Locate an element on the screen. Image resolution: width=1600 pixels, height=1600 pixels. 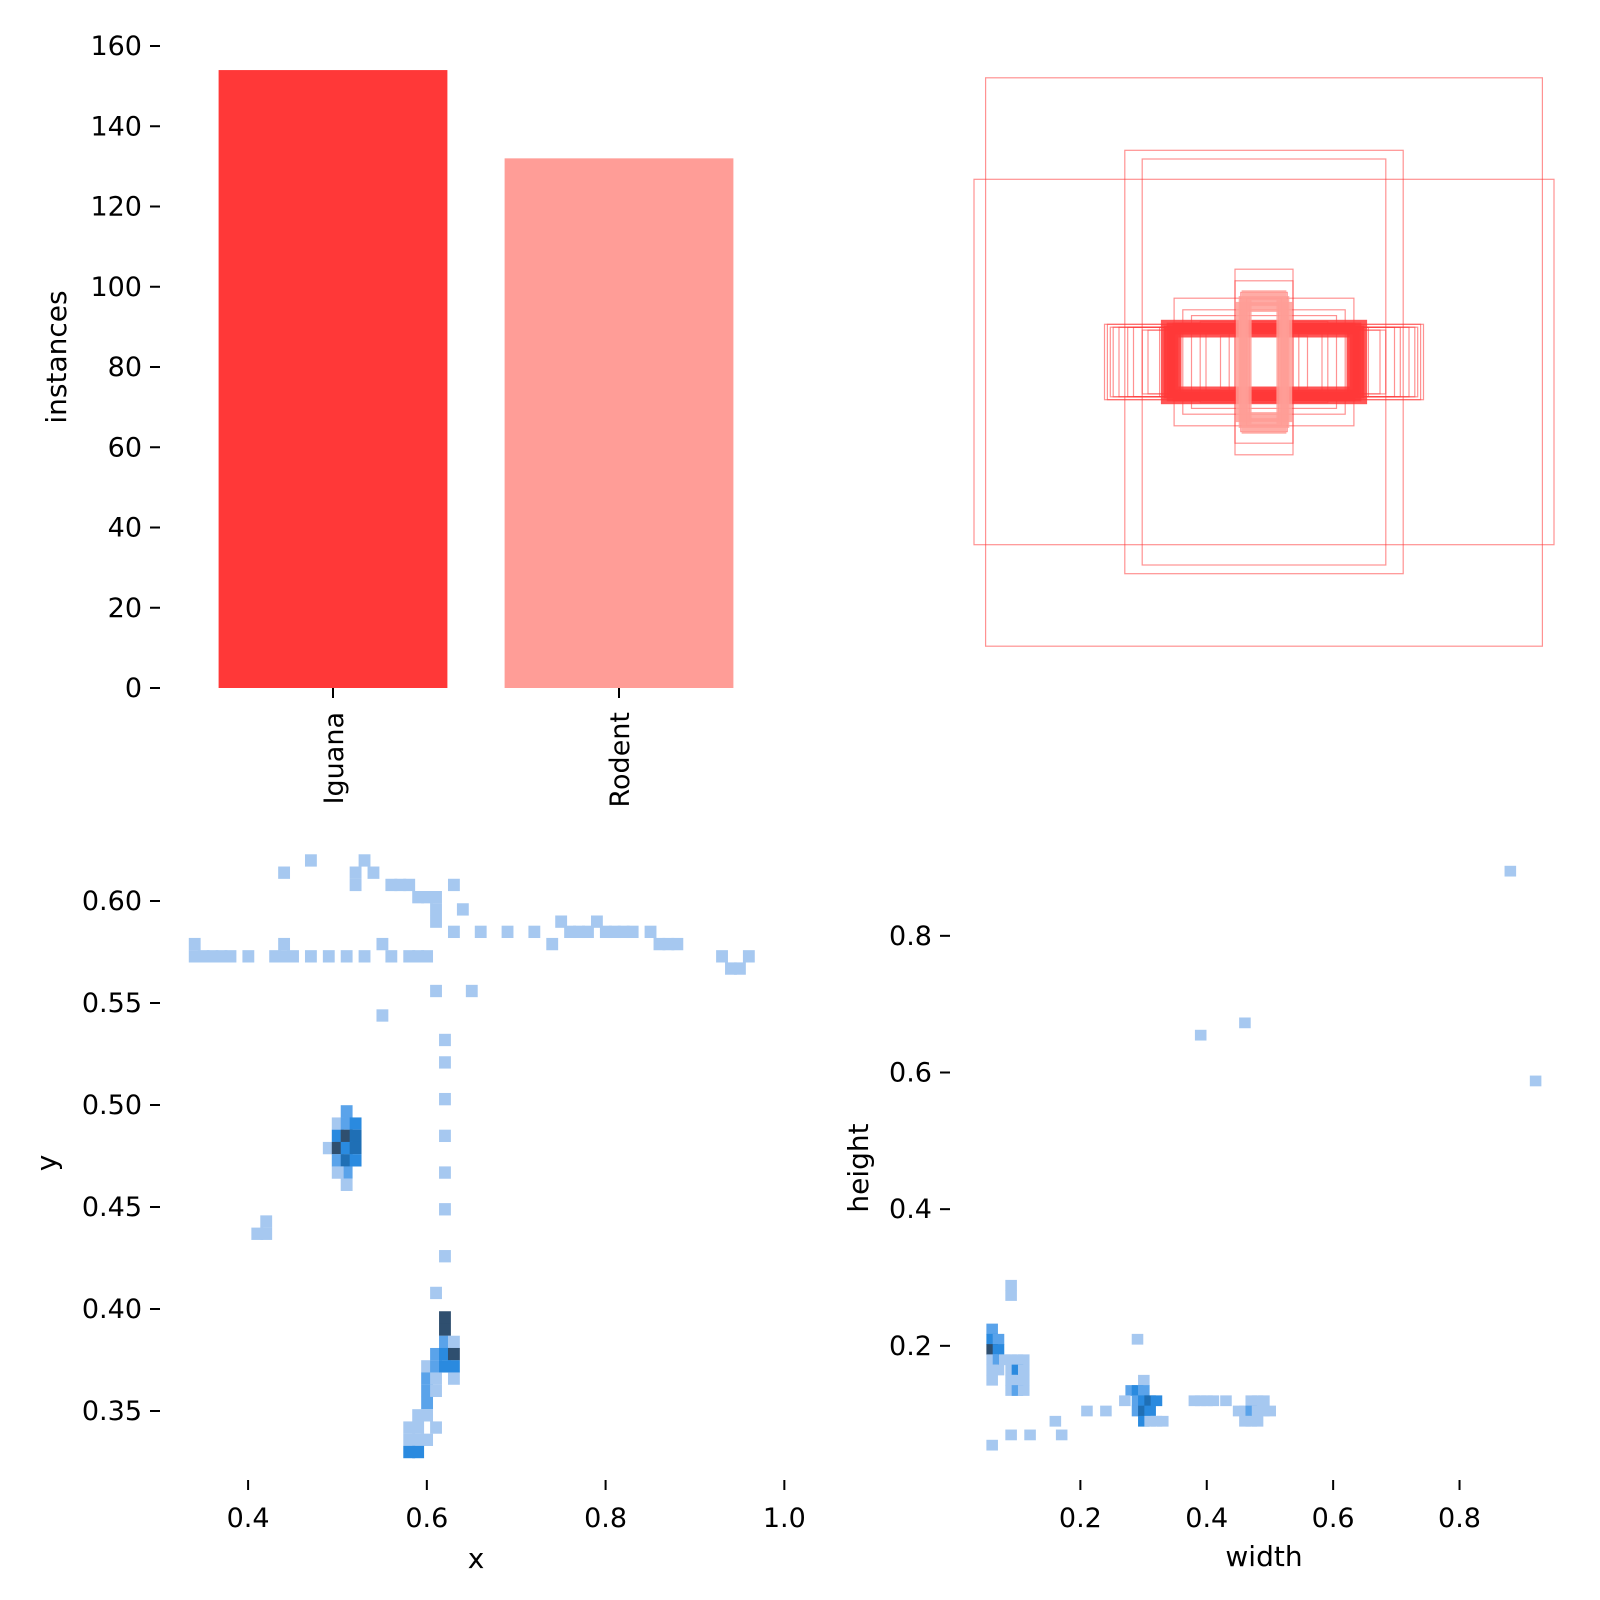
bar-rodent is located at coordinates (619, 423).